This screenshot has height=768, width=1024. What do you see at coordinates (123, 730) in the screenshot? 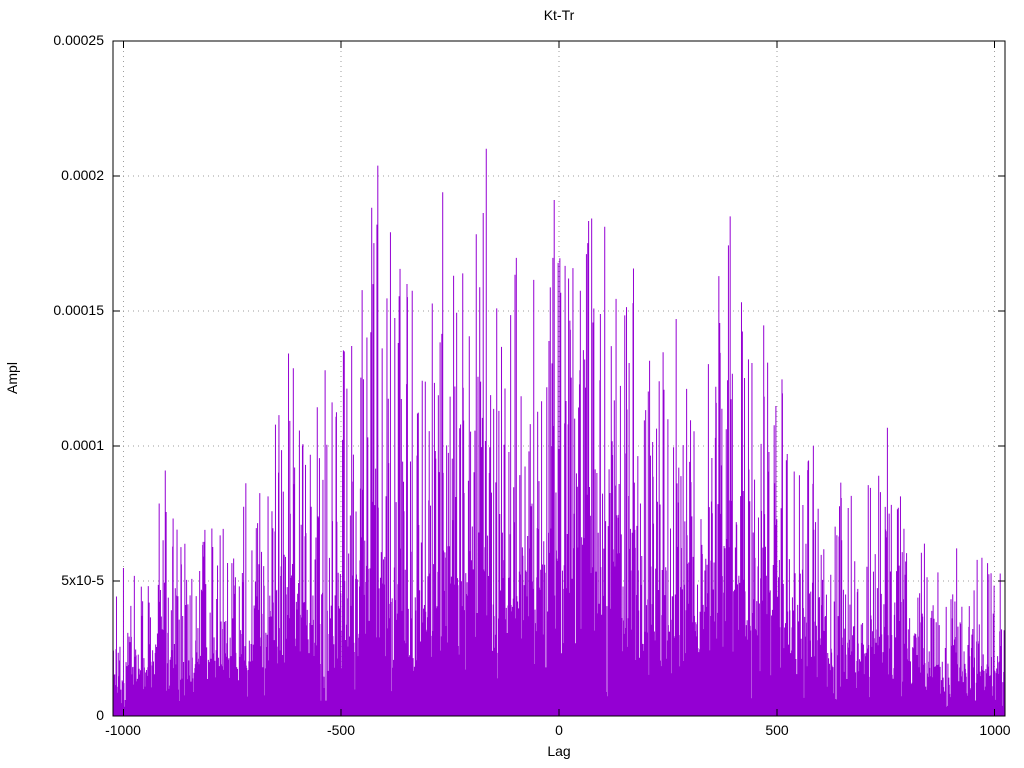
I see `x-tick-label: -1000` at bounding box center [123, 730].